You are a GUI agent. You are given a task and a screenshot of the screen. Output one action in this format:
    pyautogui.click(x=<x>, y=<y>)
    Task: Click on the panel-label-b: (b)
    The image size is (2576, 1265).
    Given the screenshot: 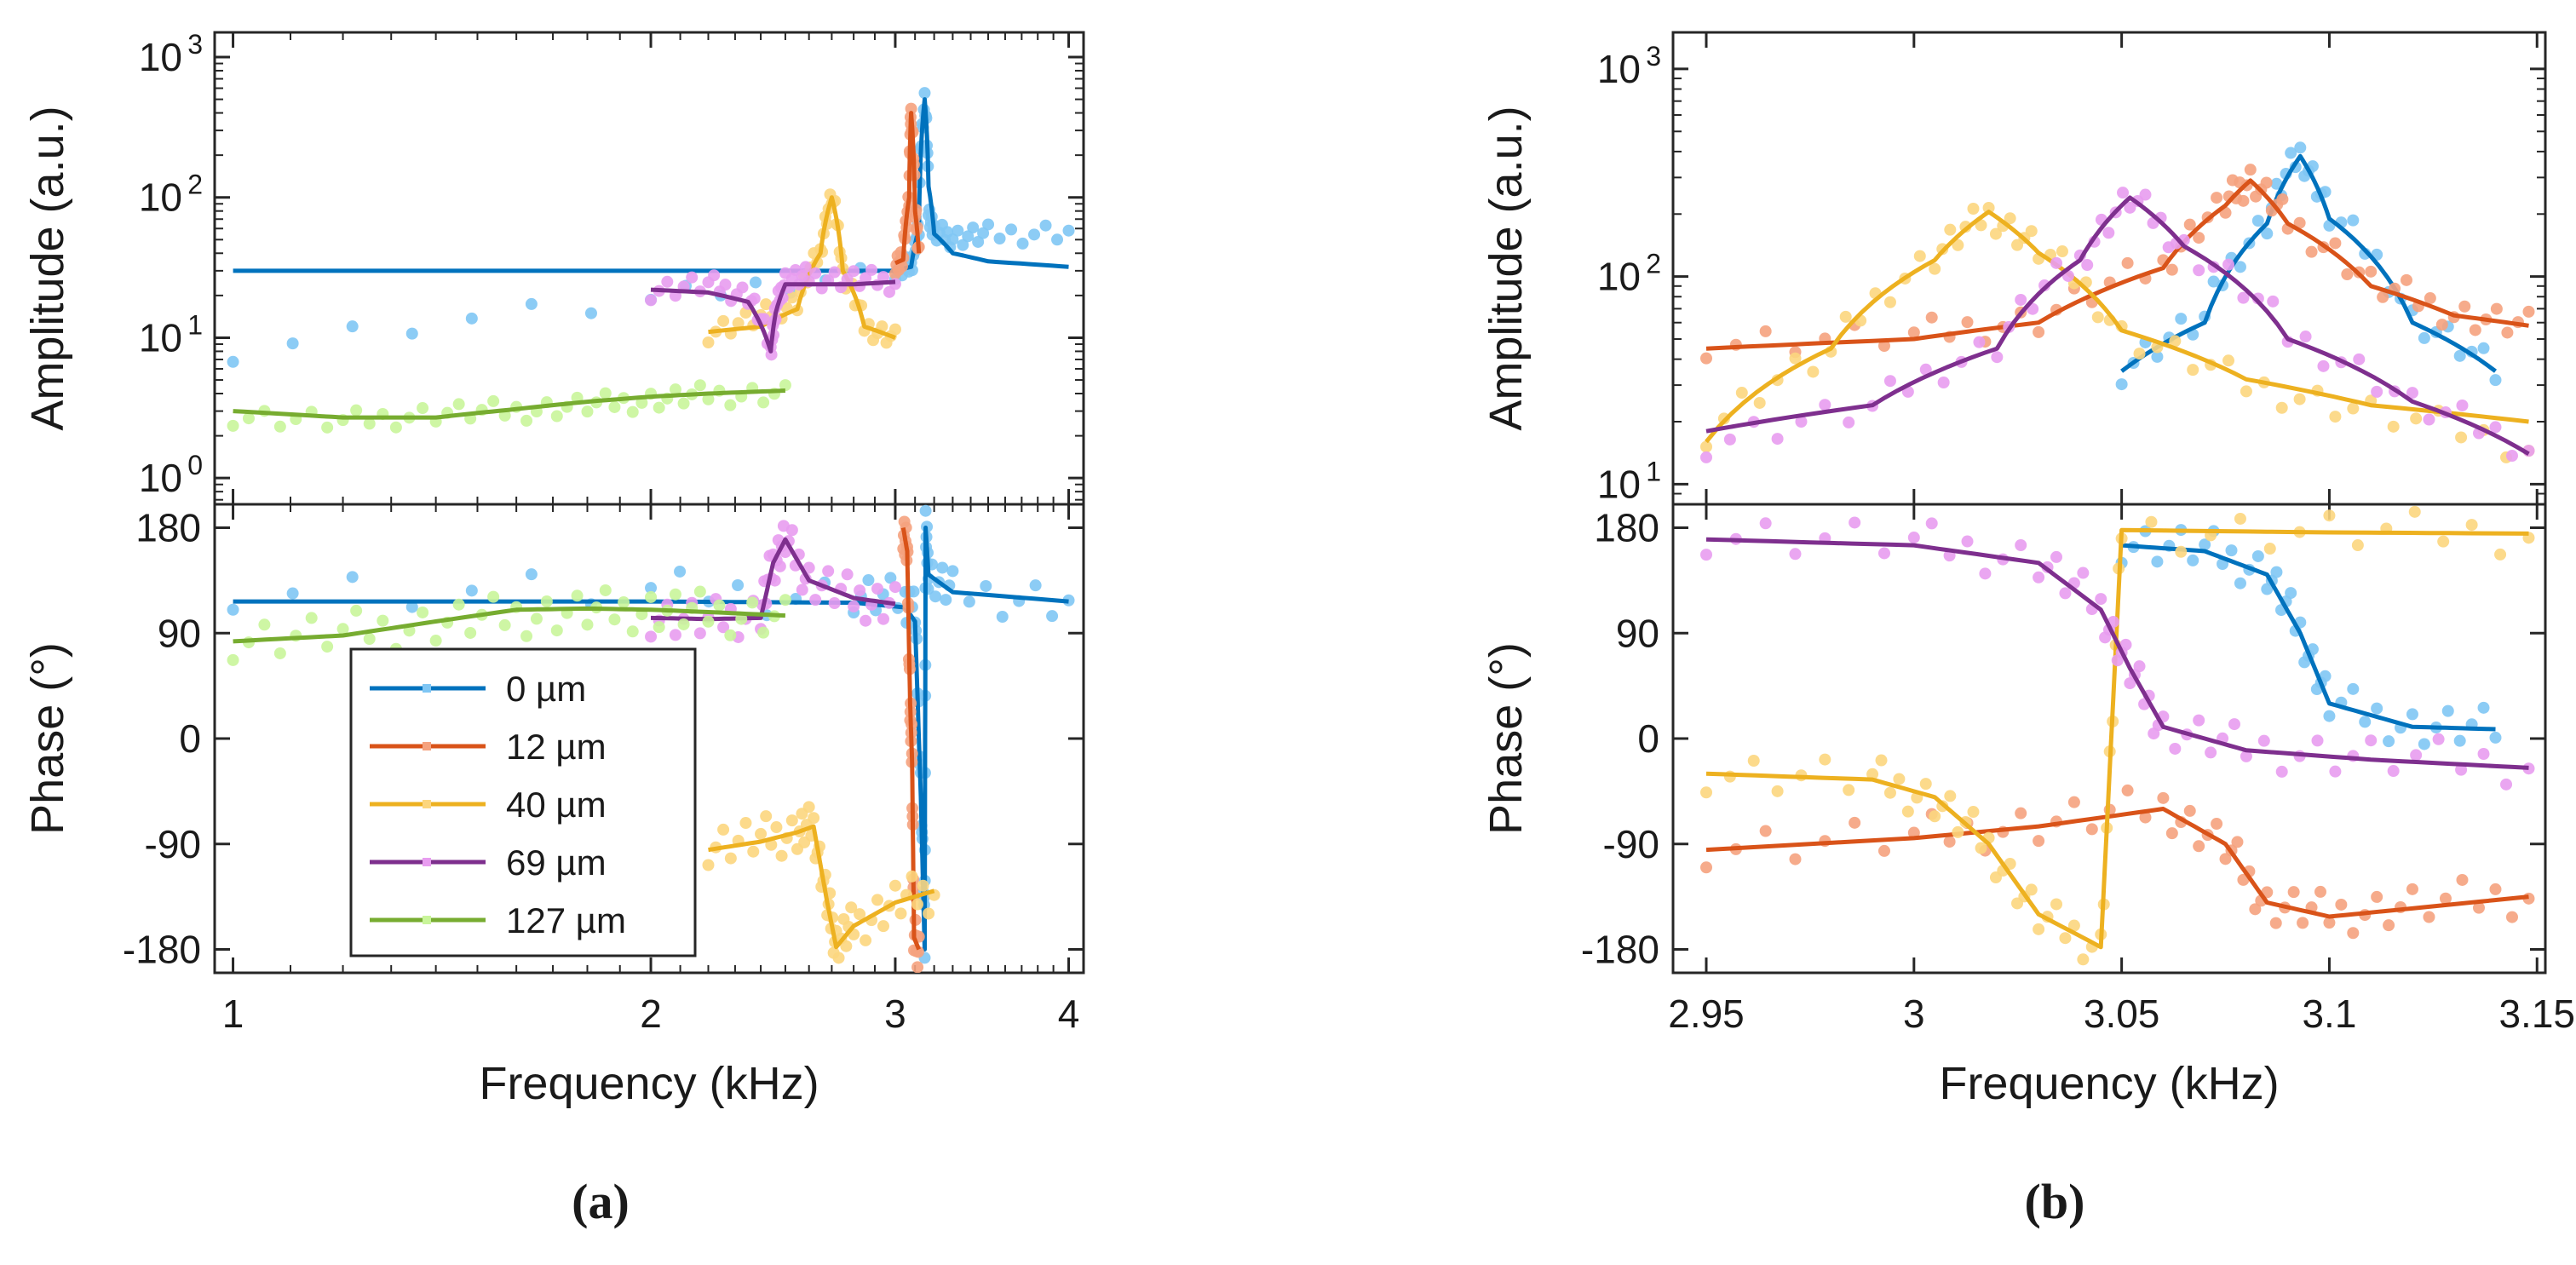 What is the action you would take?
    pyautogui.click(x=2055, y=1201)
    